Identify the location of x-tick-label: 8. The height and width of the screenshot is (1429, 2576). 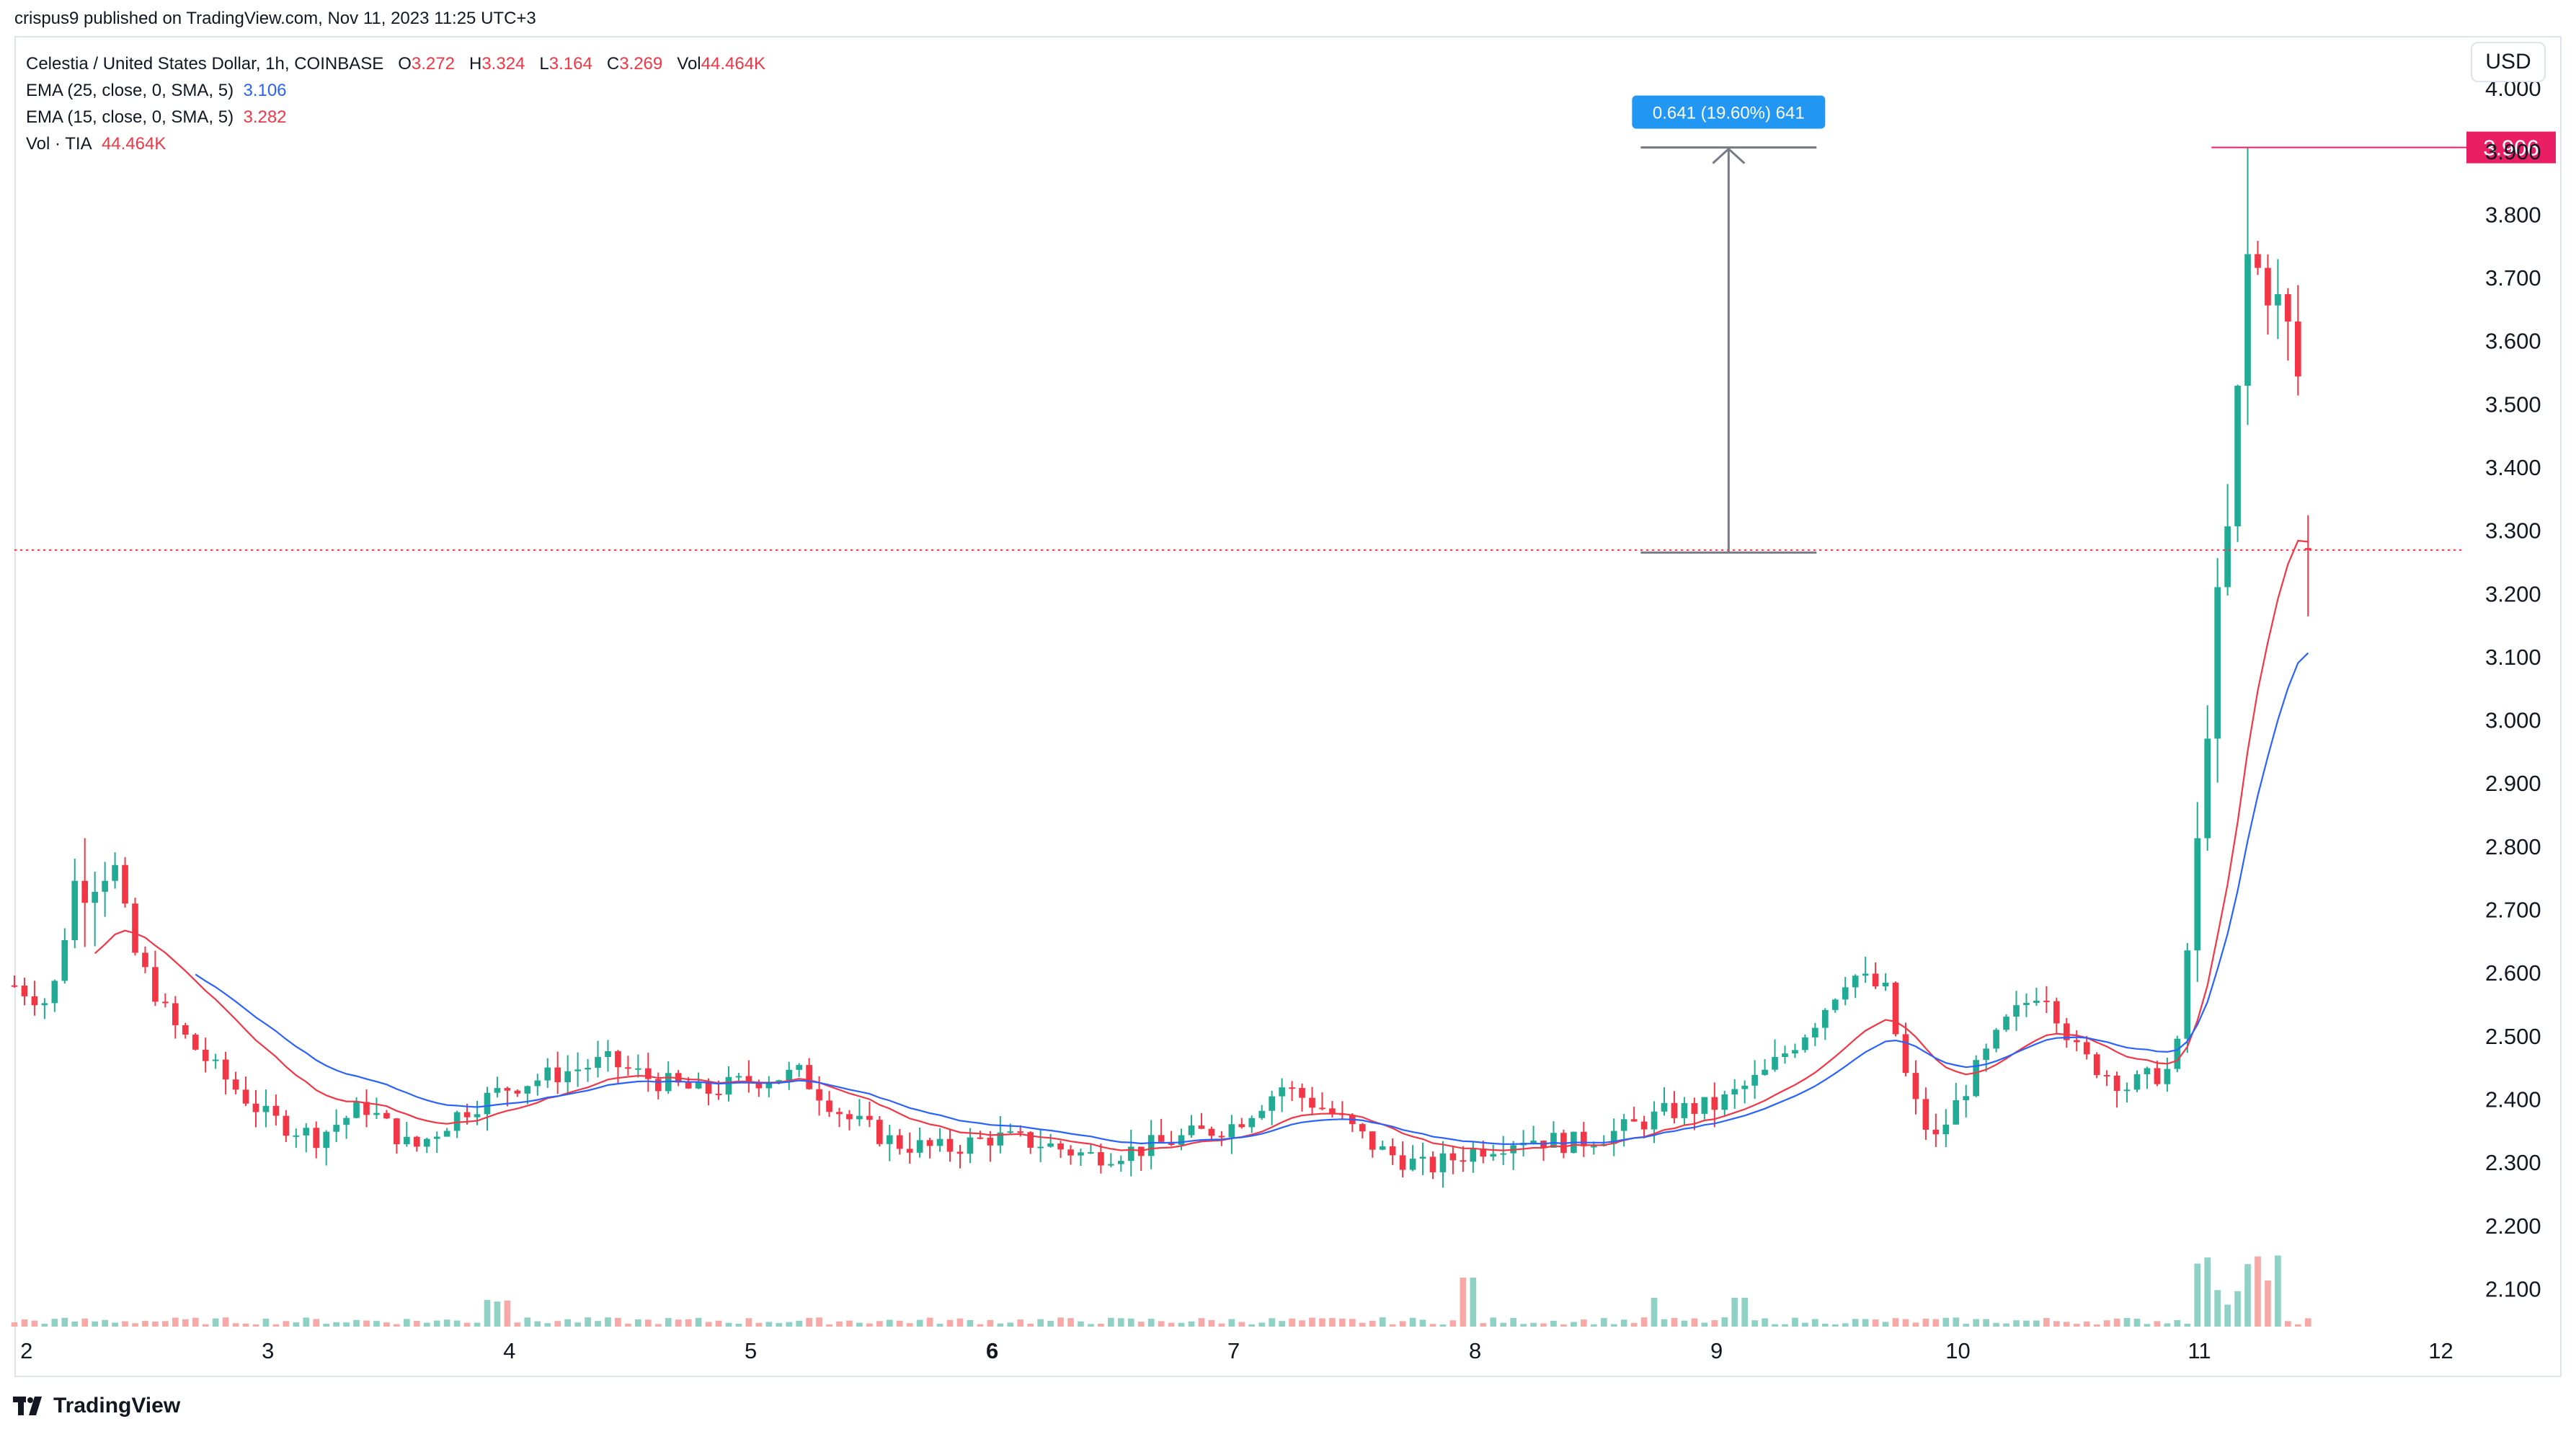
(1475, 1350).